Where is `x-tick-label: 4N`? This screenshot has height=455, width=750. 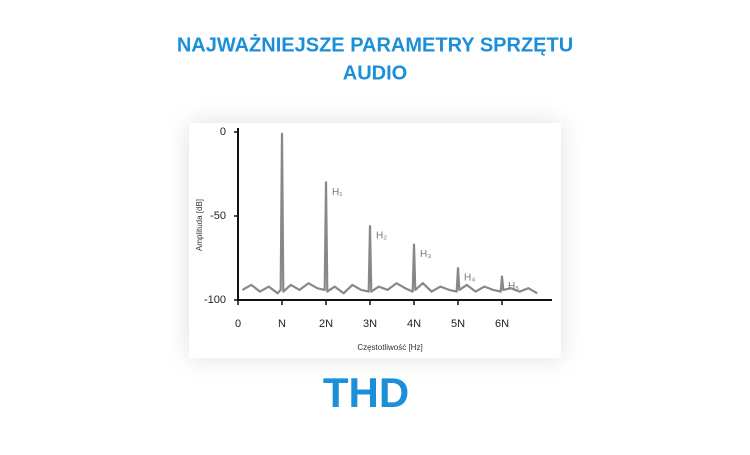
x-tick-label: 4N is located at coordinates (414, 324).